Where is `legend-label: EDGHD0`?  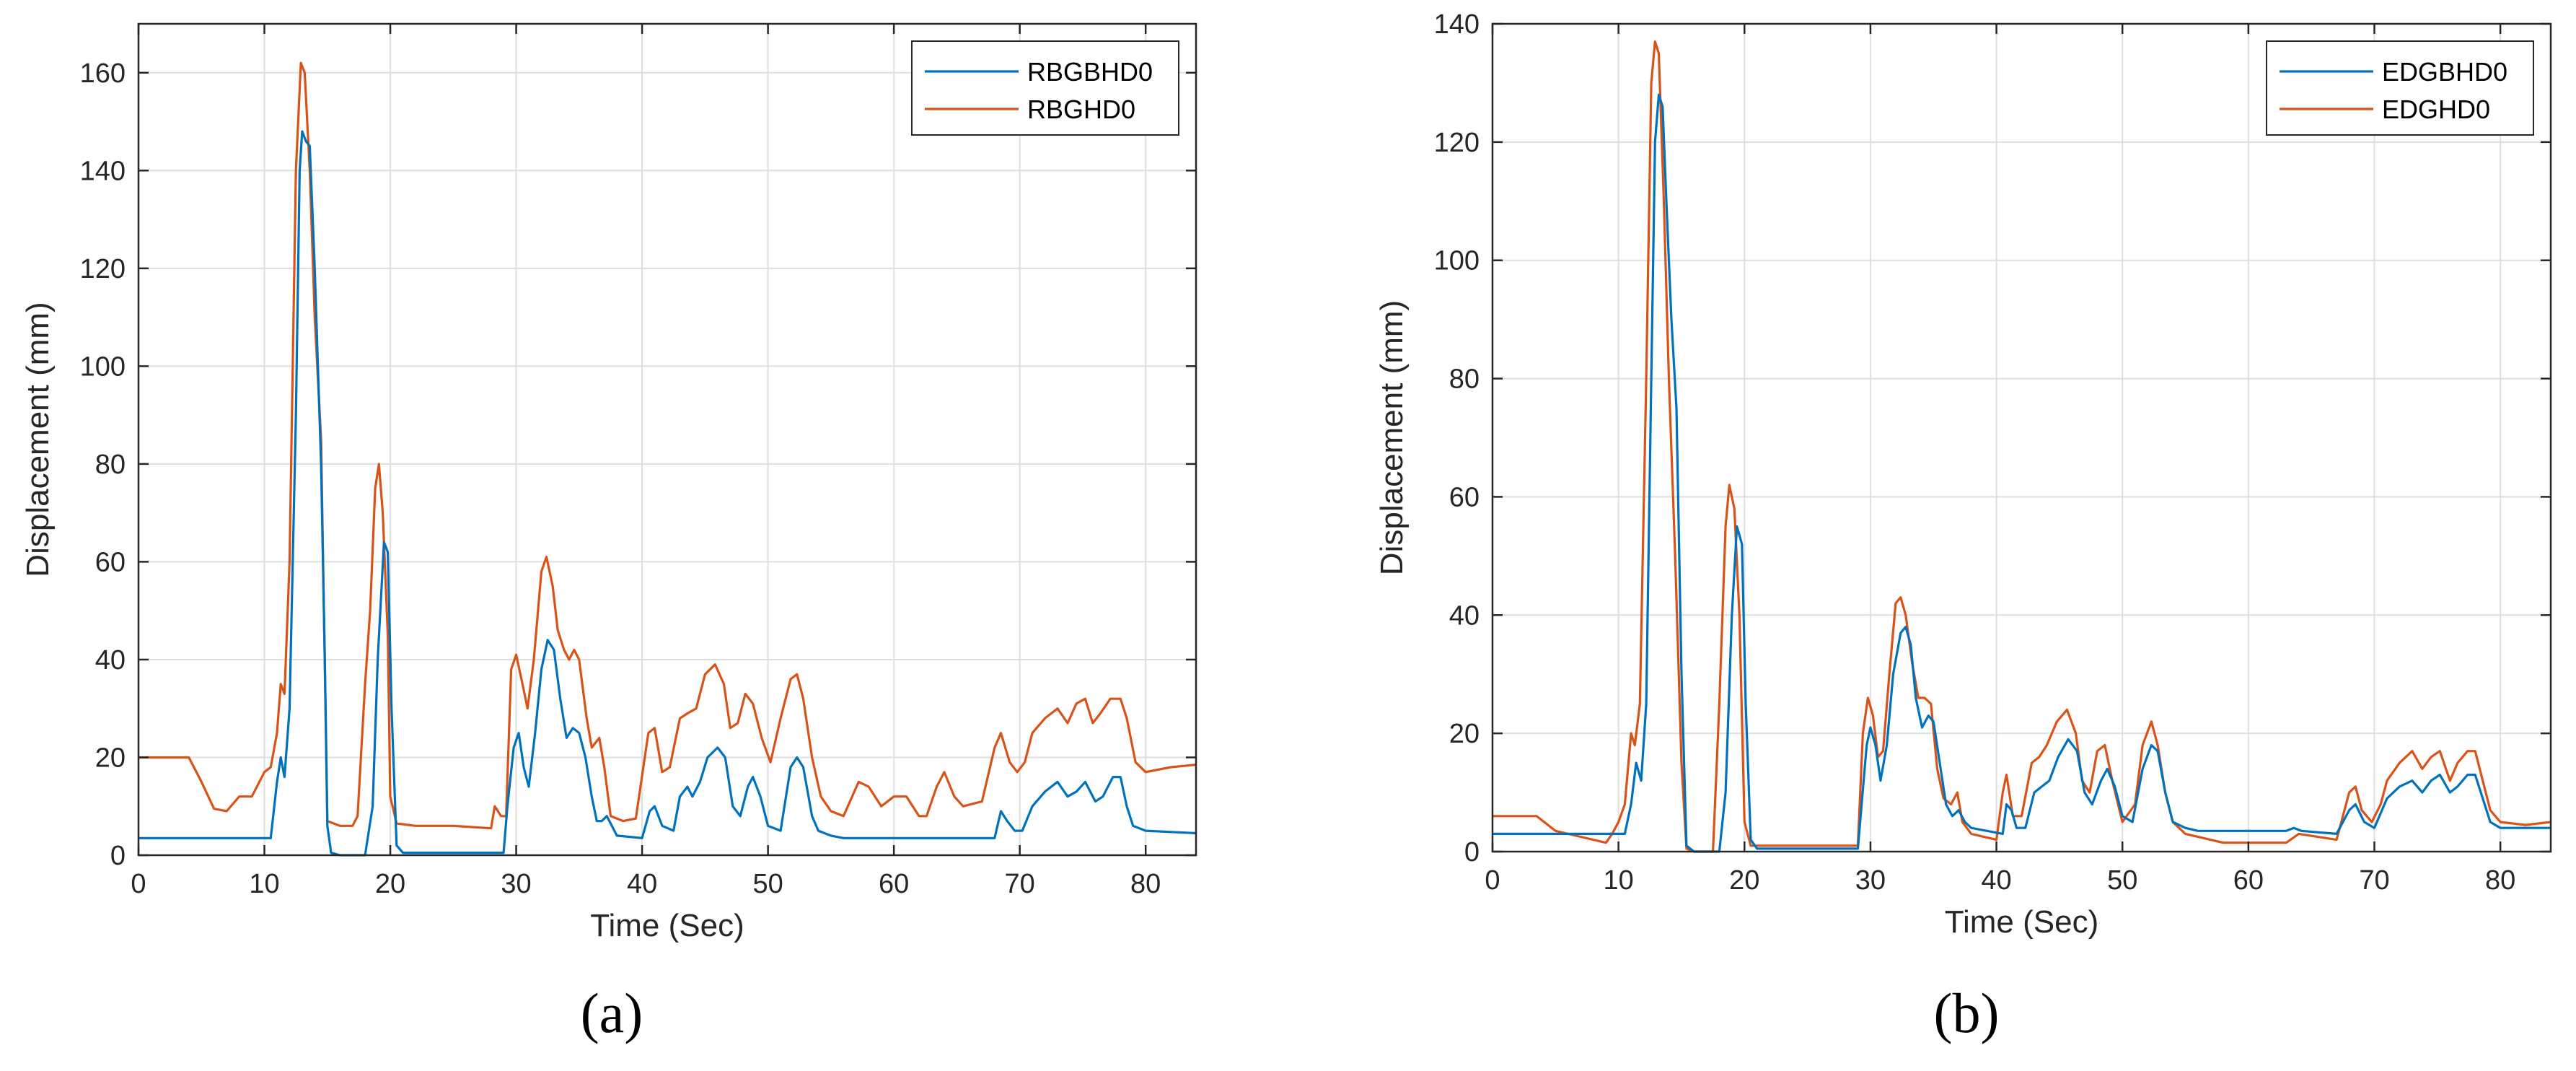
legend-label: EDGHD0 is located at coordinates (2436, 109).